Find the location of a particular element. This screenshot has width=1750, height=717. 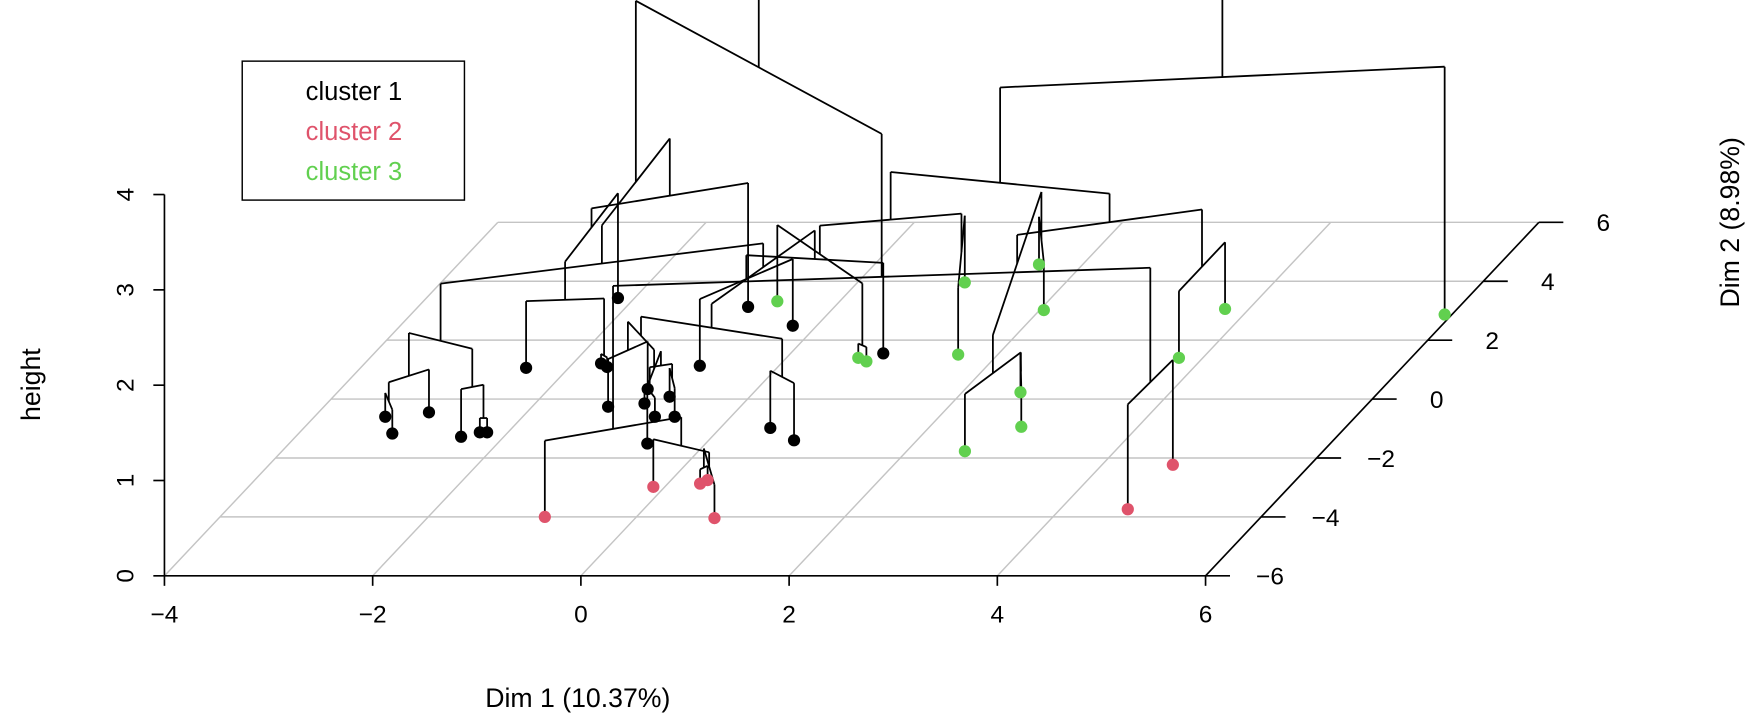

z-tick-label: 2 is located at coordinates (125, 385).